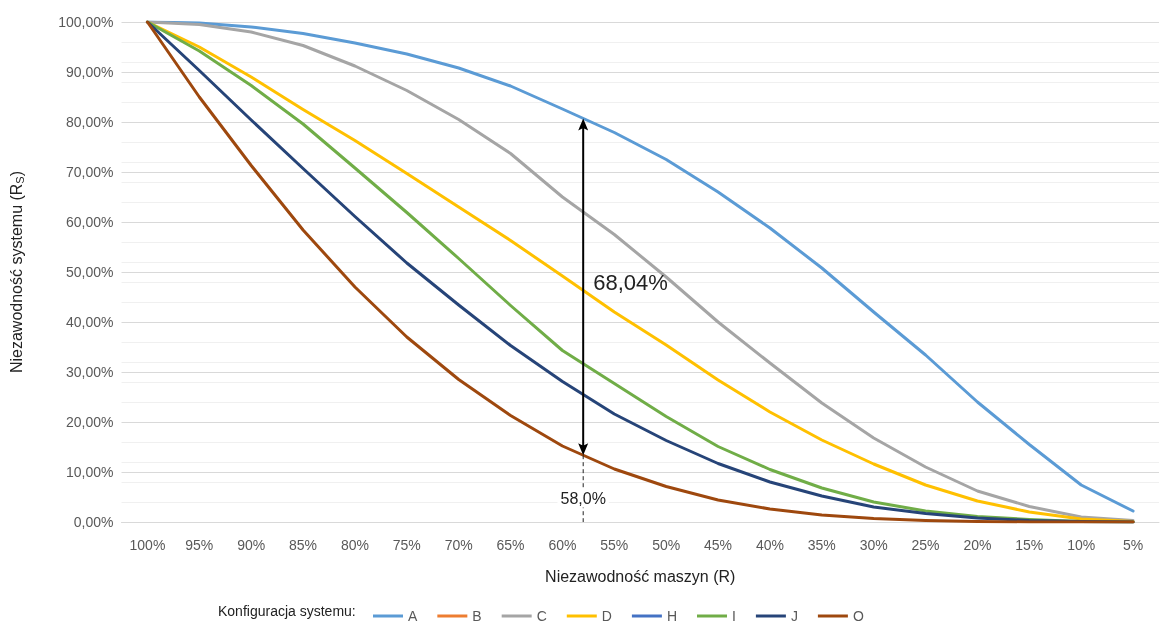 The image size is (1174, 630). What do you see at coordinates (510, 545) in the screenshot?
I see `x-tick-label: 65%` at bounding box center [510, 545].